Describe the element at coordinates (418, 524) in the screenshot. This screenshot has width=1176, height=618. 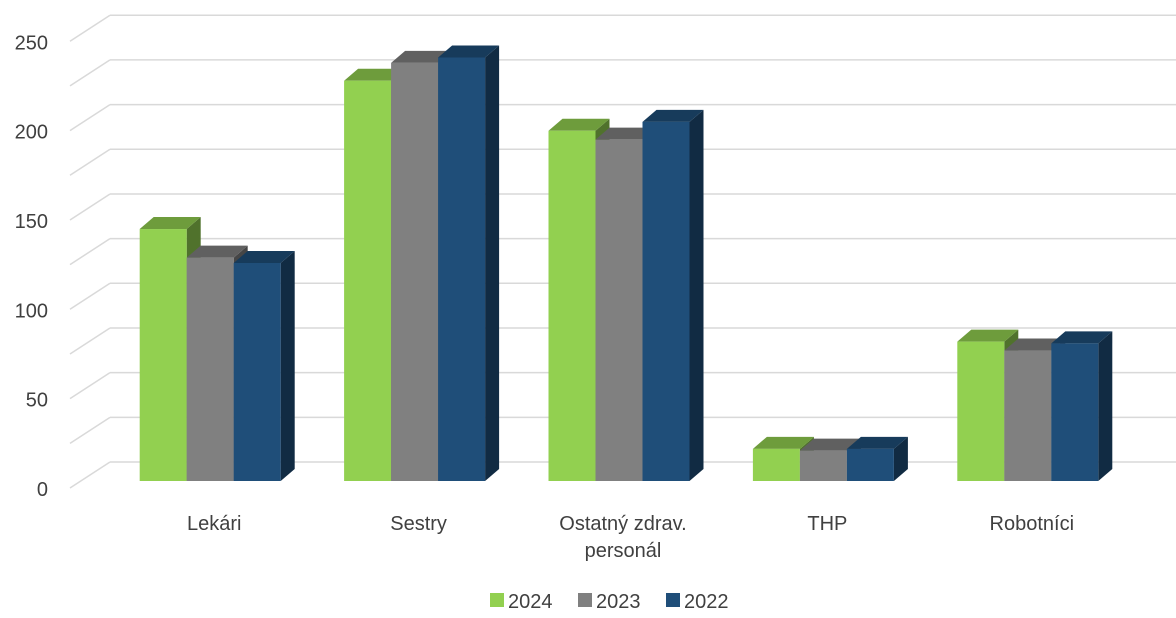
I see `category-label: Sestry` at that location.